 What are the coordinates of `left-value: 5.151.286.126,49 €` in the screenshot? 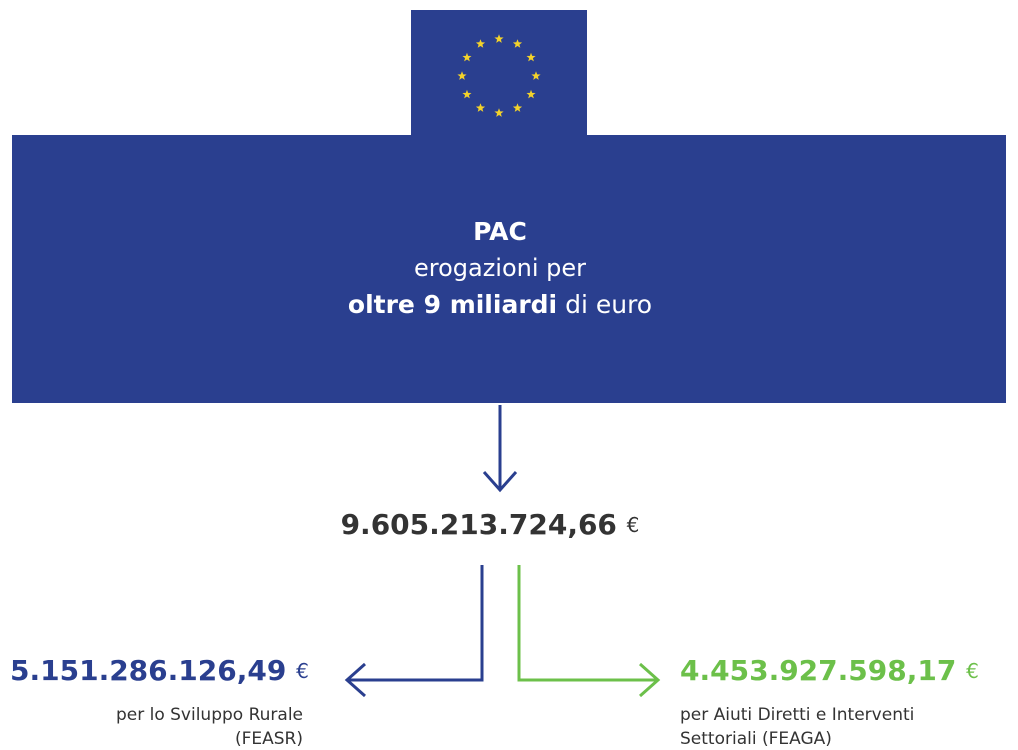 It's located at (159, 670).